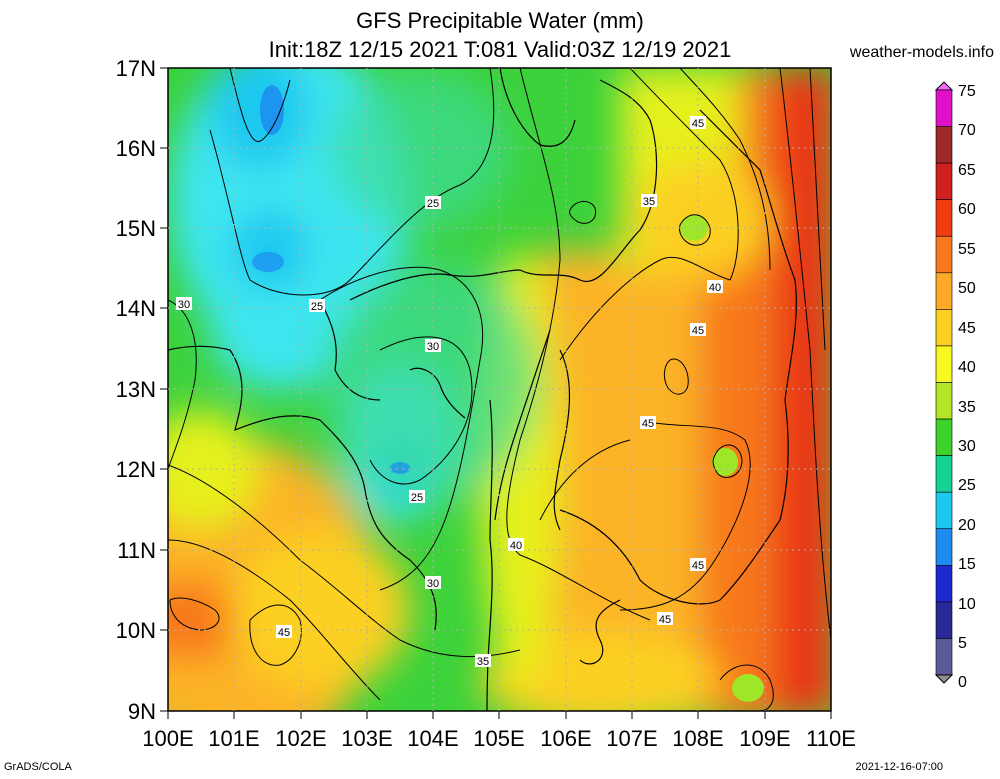  What do you see at coordinates (233, 738) in the screenshot?
I see `lon-label: 101E` at bounding box center [233, 738].